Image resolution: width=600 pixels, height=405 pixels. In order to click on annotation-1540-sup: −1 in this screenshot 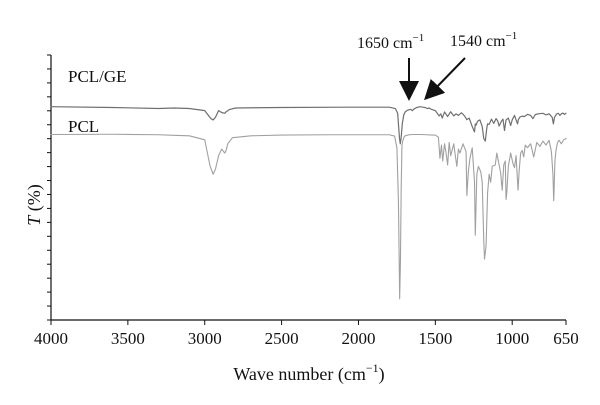, I will do `click(512, 36)`.